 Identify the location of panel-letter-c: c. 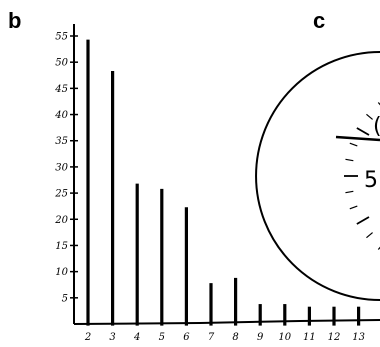
(319, 20).